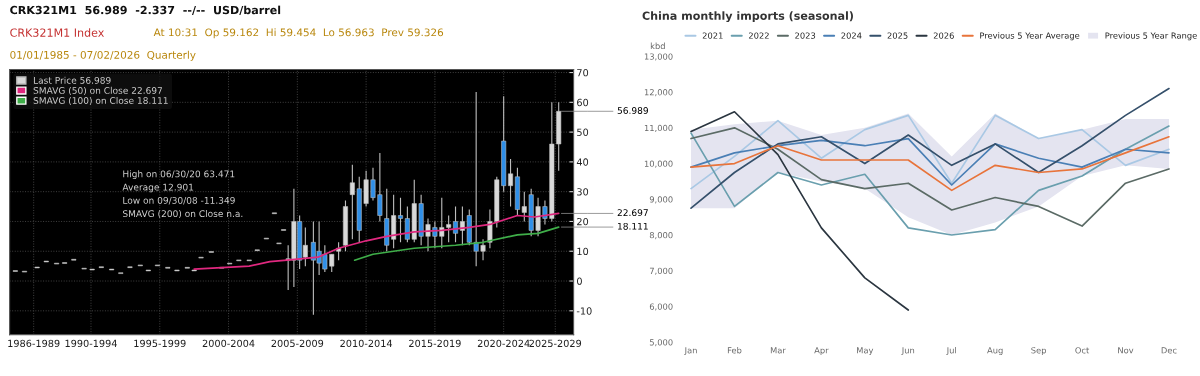 This screenshot has height=376, width=1200. Describe the element at coordinates (1126, 350) in the screenshot. I see `x-tick-label: Nov` at that location.